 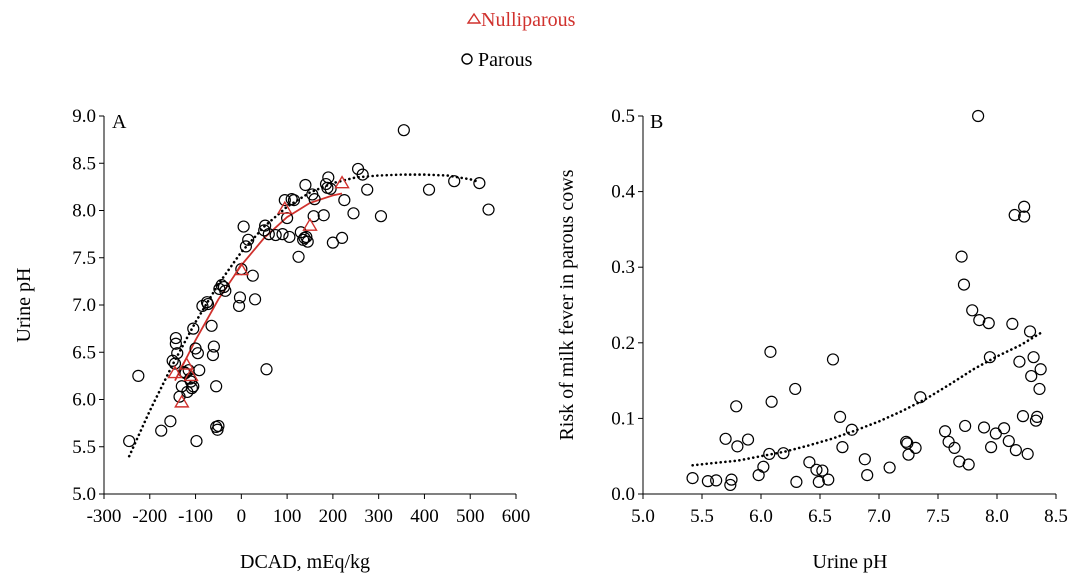 What do you see at coordinates (820, 516) in the screenshot?
I see `panel-b-x-tick-label: 6.5` at bounding box center [820, 516].